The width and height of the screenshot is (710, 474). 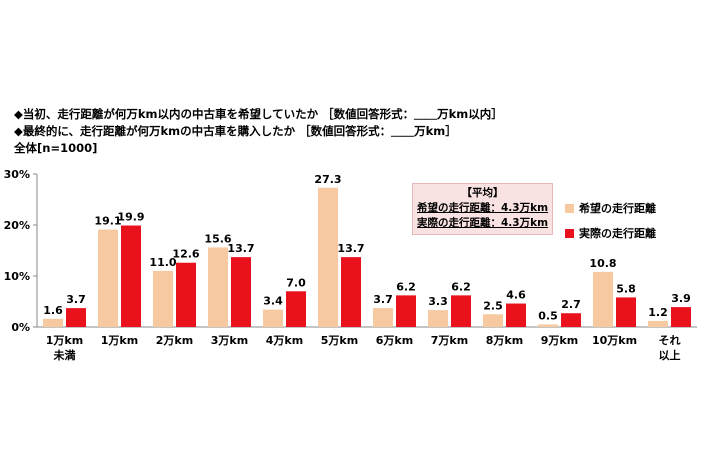 I want to click on legend-item-hope: 希望の走行距離, so click(x=610, y=208).